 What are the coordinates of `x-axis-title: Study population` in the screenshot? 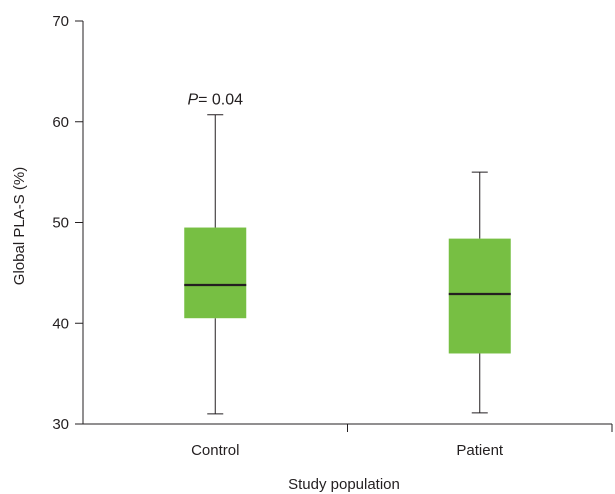 It's located at (344, 484).